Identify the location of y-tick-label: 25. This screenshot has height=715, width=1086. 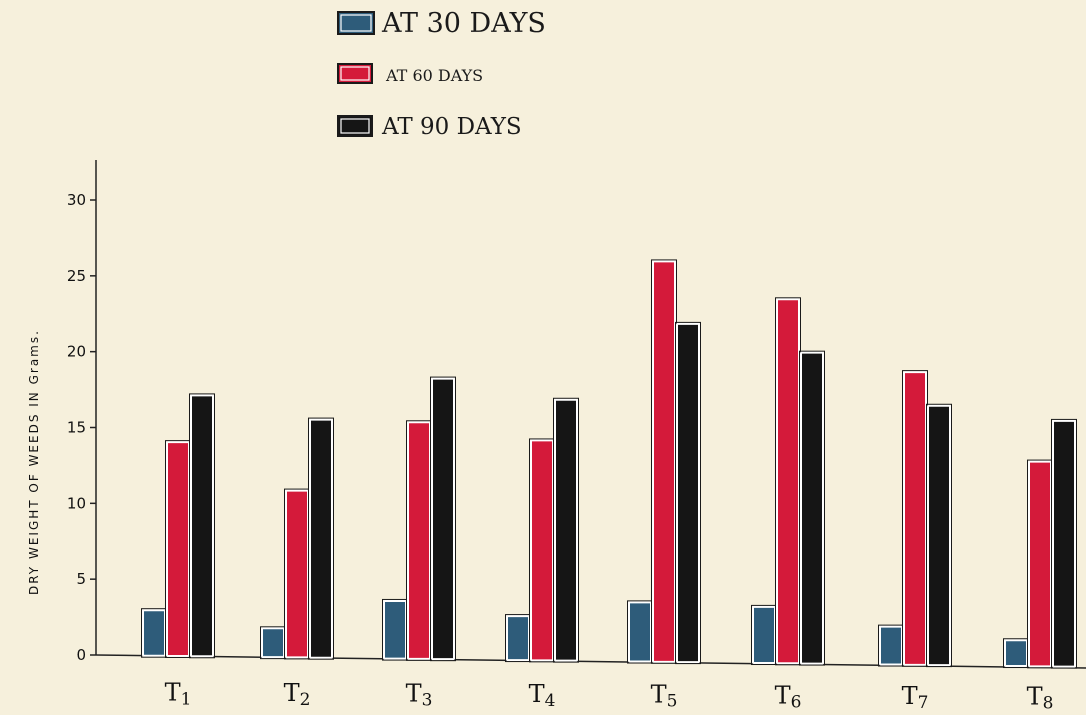
(76, 276).